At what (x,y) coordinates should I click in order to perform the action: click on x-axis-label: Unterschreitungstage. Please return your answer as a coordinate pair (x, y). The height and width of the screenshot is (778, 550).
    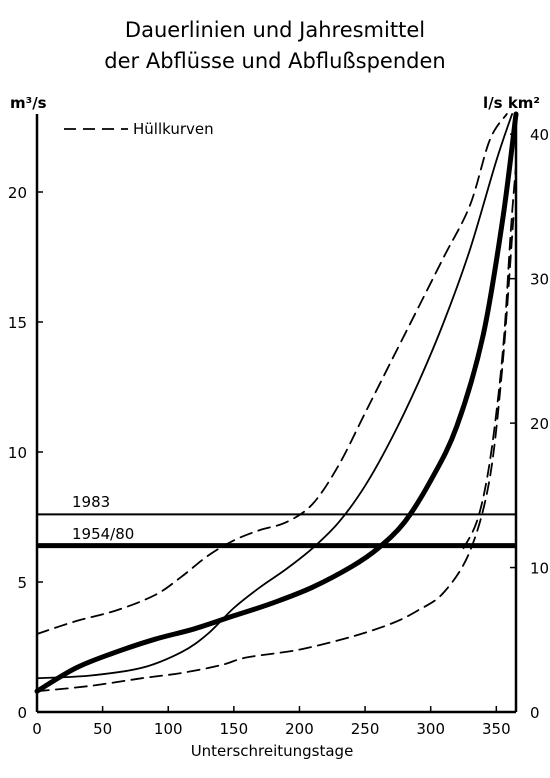
    Looking at the image, I should click on (272, 751).